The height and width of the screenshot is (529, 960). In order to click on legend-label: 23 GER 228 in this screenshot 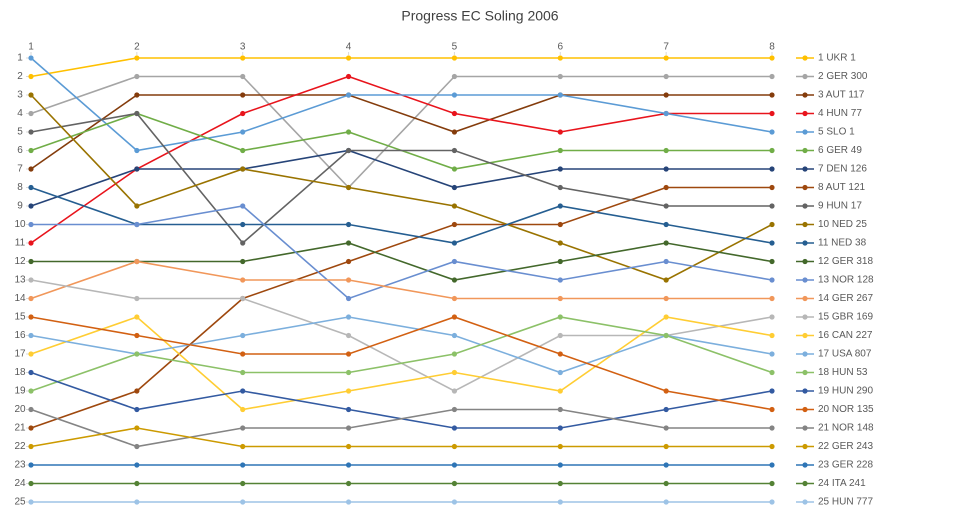, I will do `click(845, 465)`.